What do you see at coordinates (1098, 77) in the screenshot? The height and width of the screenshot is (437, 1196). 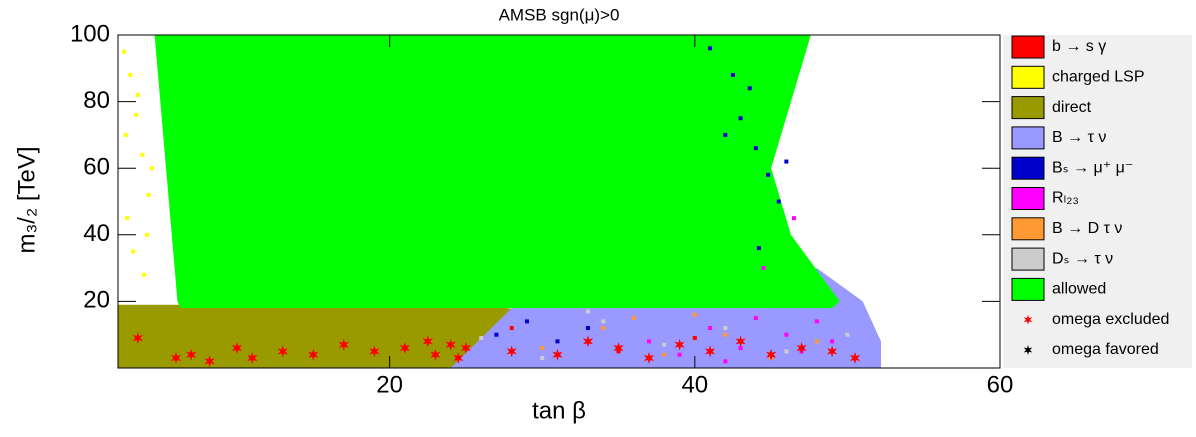 I see `legend-label: charged LSP` at bounding box center [1098, 77].